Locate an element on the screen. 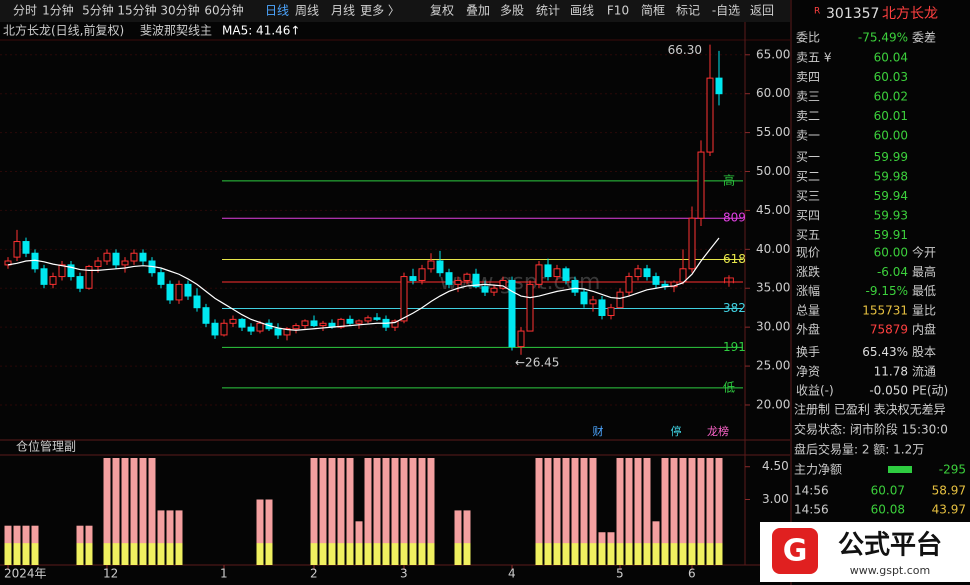 This screenshot has height=585, width=970. toolbar-button: 5分钟 is located at coordinates (98, 10).